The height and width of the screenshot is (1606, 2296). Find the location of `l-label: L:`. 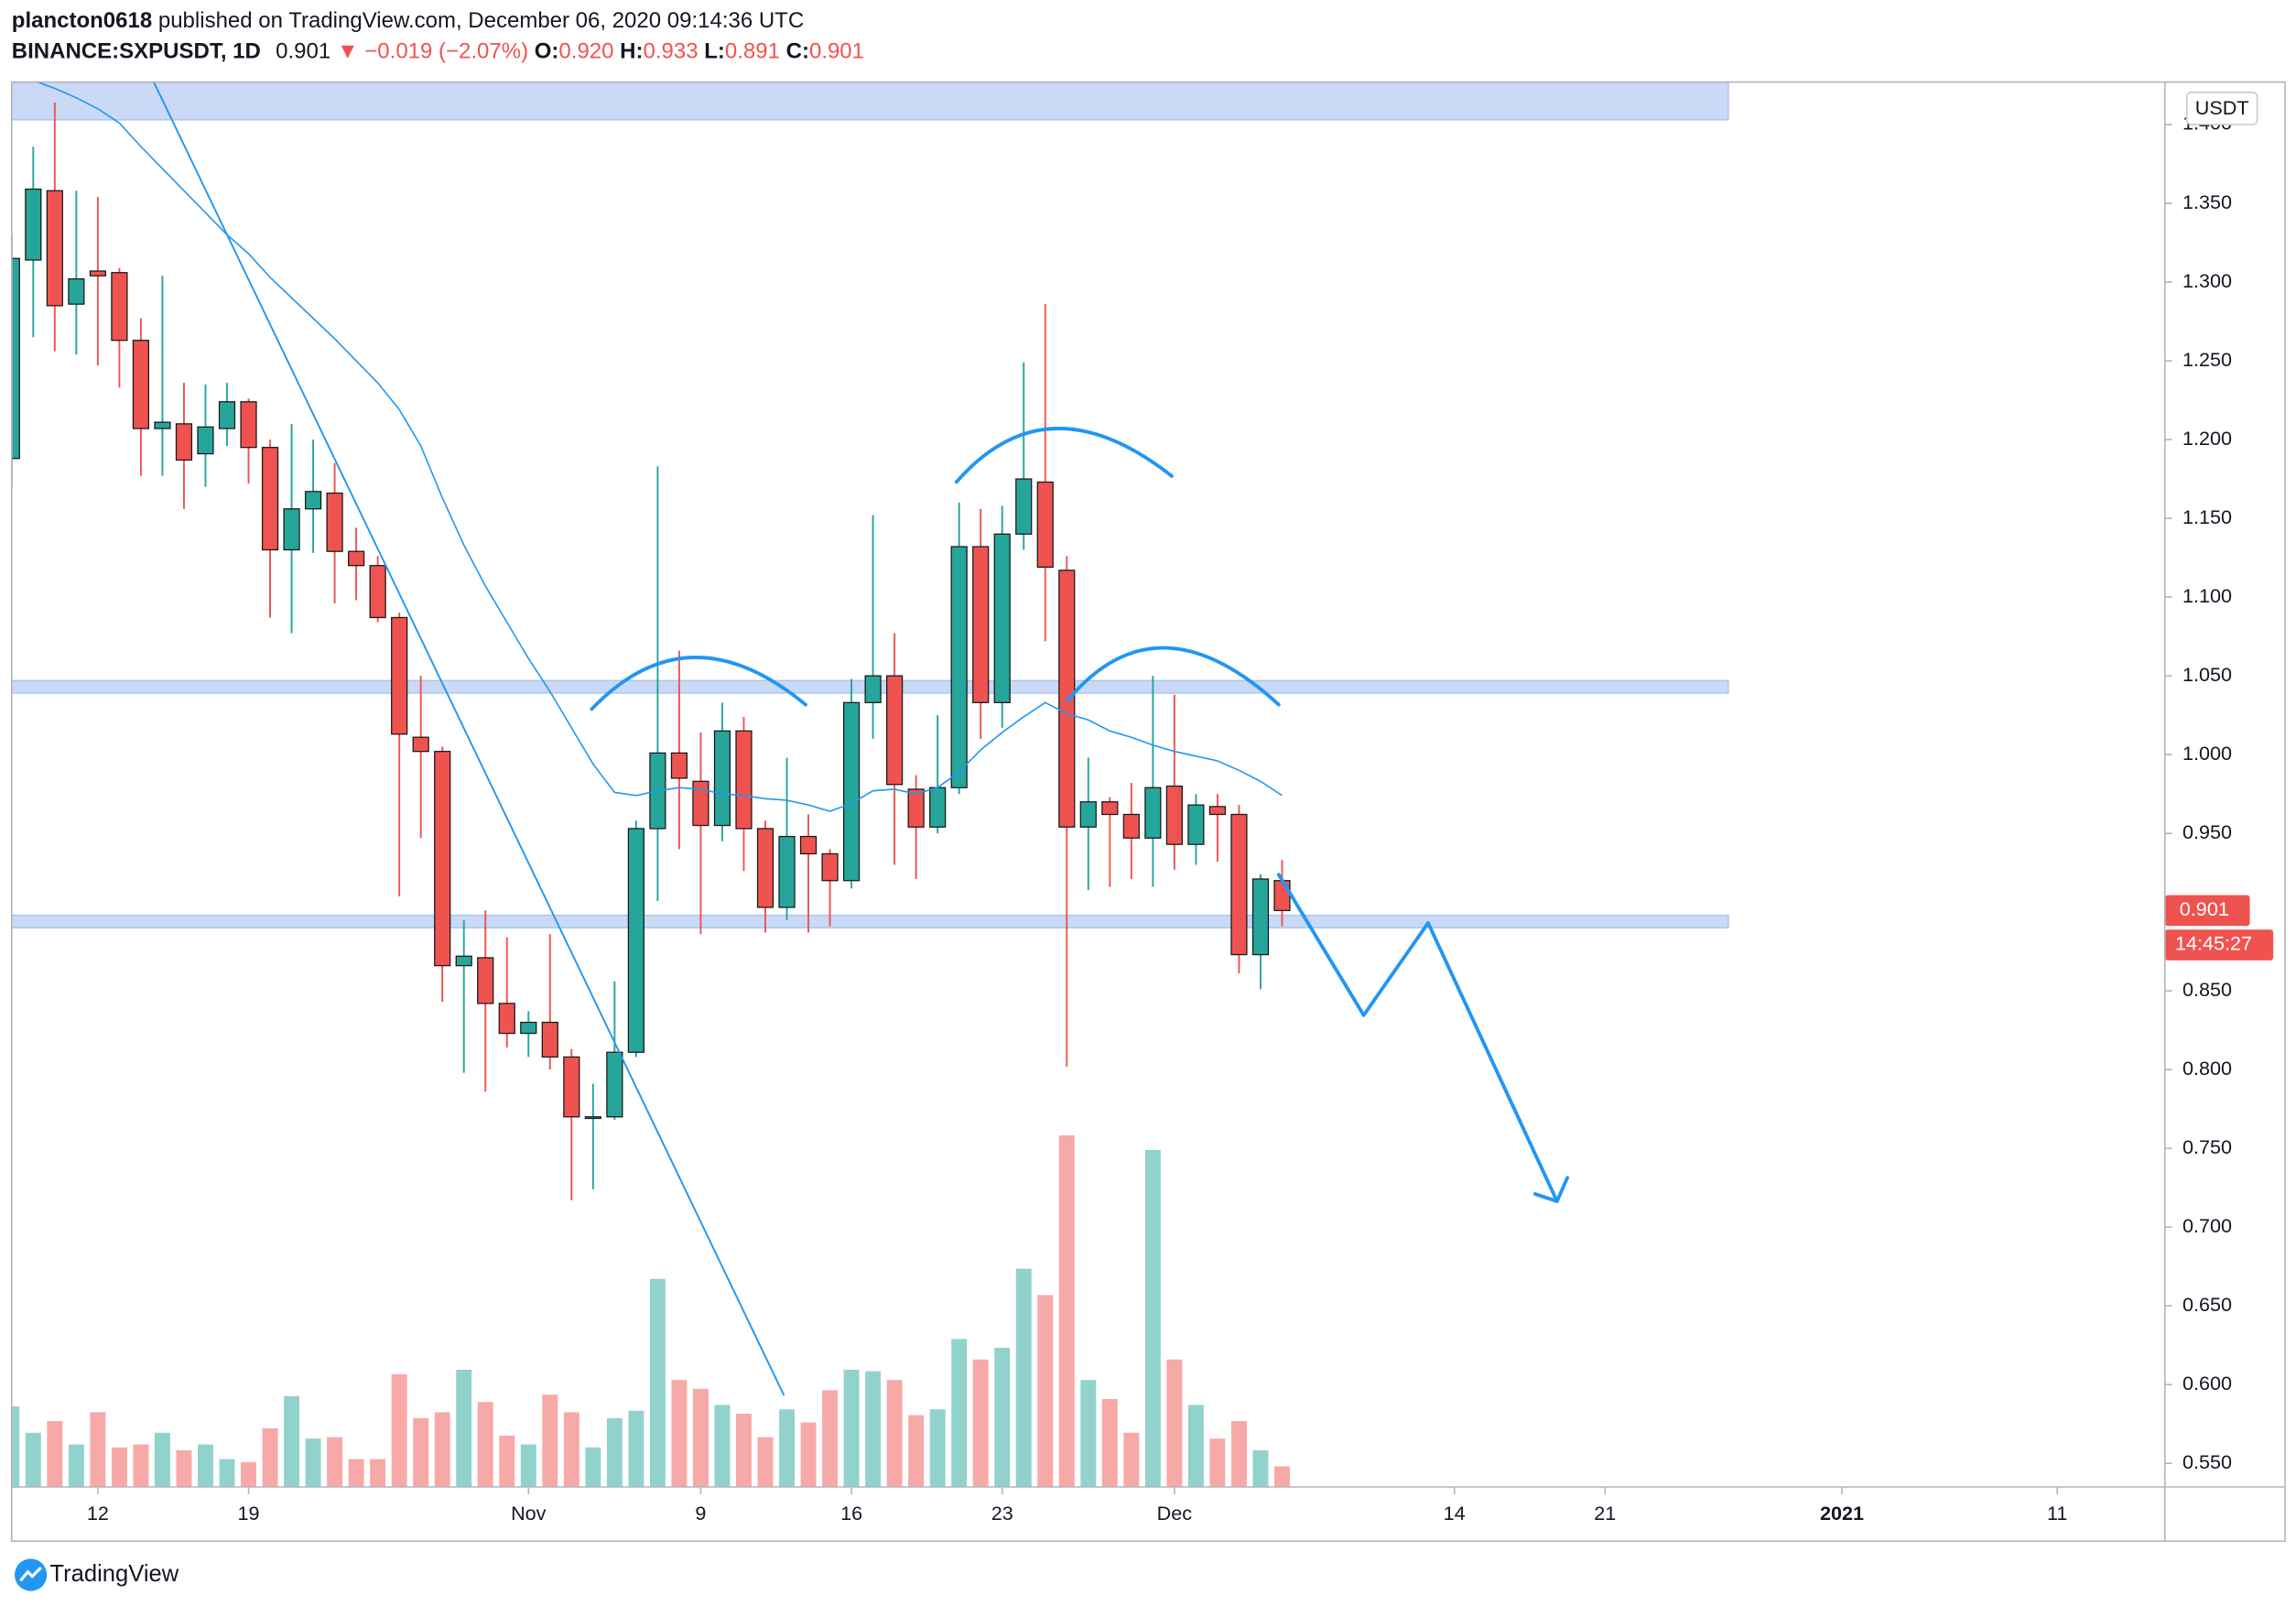

l-label: L: is located at coordinates (715, 51).